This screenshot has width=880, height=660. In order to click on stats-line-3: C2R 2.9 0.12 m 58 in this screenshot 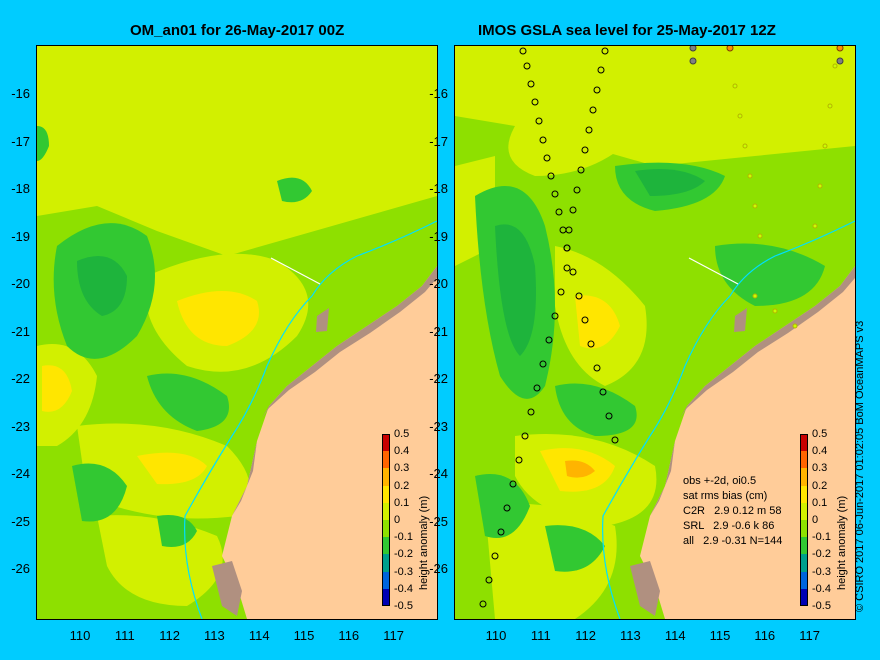, I will do `click(732, 511)`.